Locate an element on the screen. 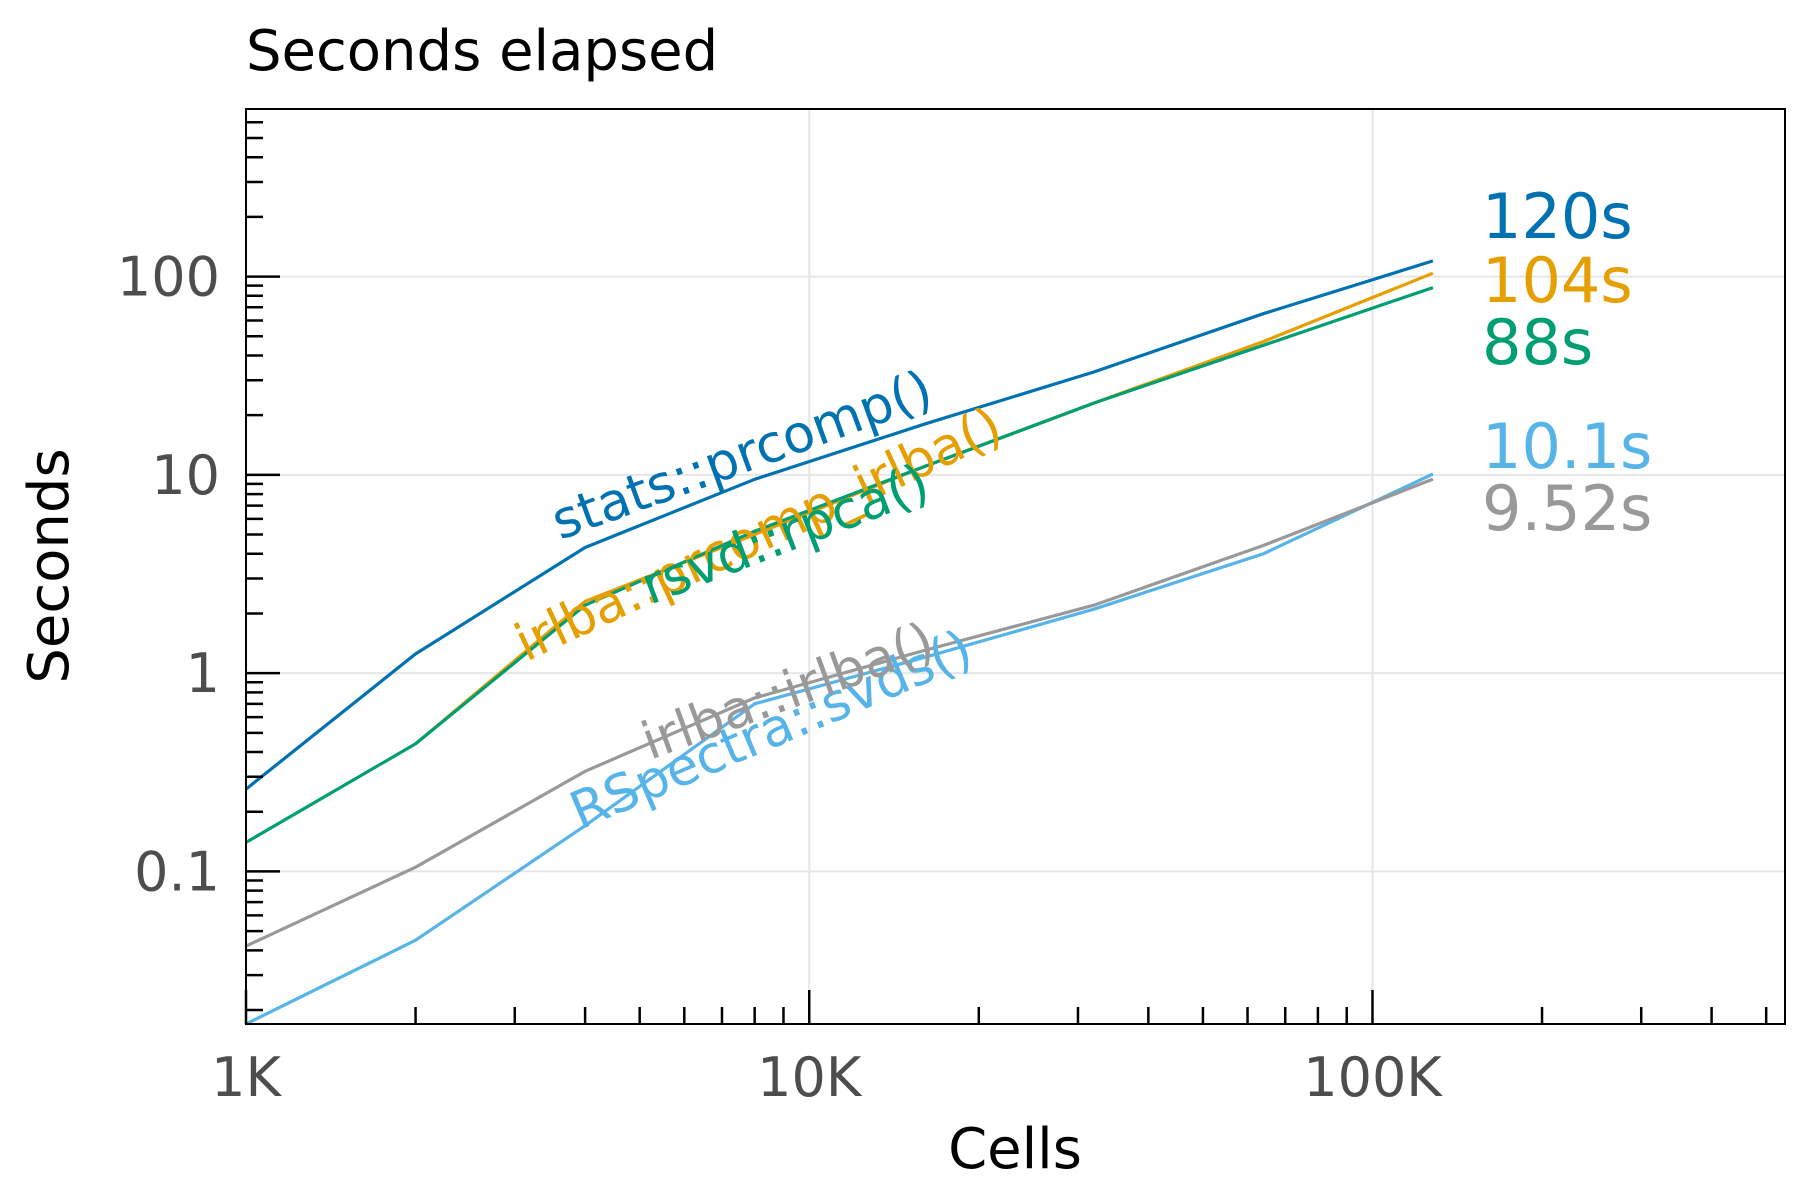  end-label-stats-prcomp: 120s is located at coordinates (1557, 216).